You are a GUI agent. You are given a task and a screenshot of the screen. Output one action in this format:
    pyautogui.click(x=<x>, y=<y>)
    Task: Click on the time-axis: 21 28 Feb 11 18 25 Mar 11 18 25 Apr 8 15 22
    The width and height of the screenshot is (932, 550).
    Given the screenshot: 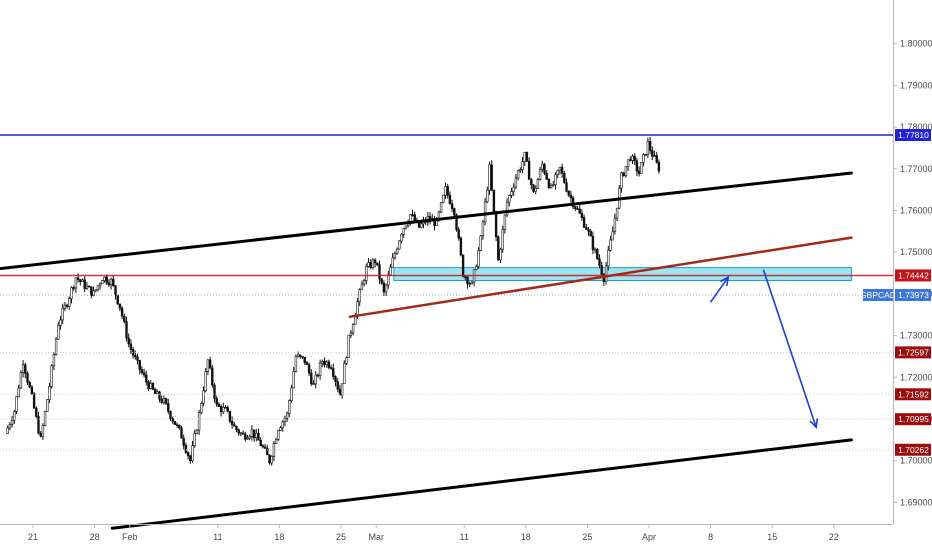 What is the action you would take?
    pyautogui.click(x=446, y=533)
    